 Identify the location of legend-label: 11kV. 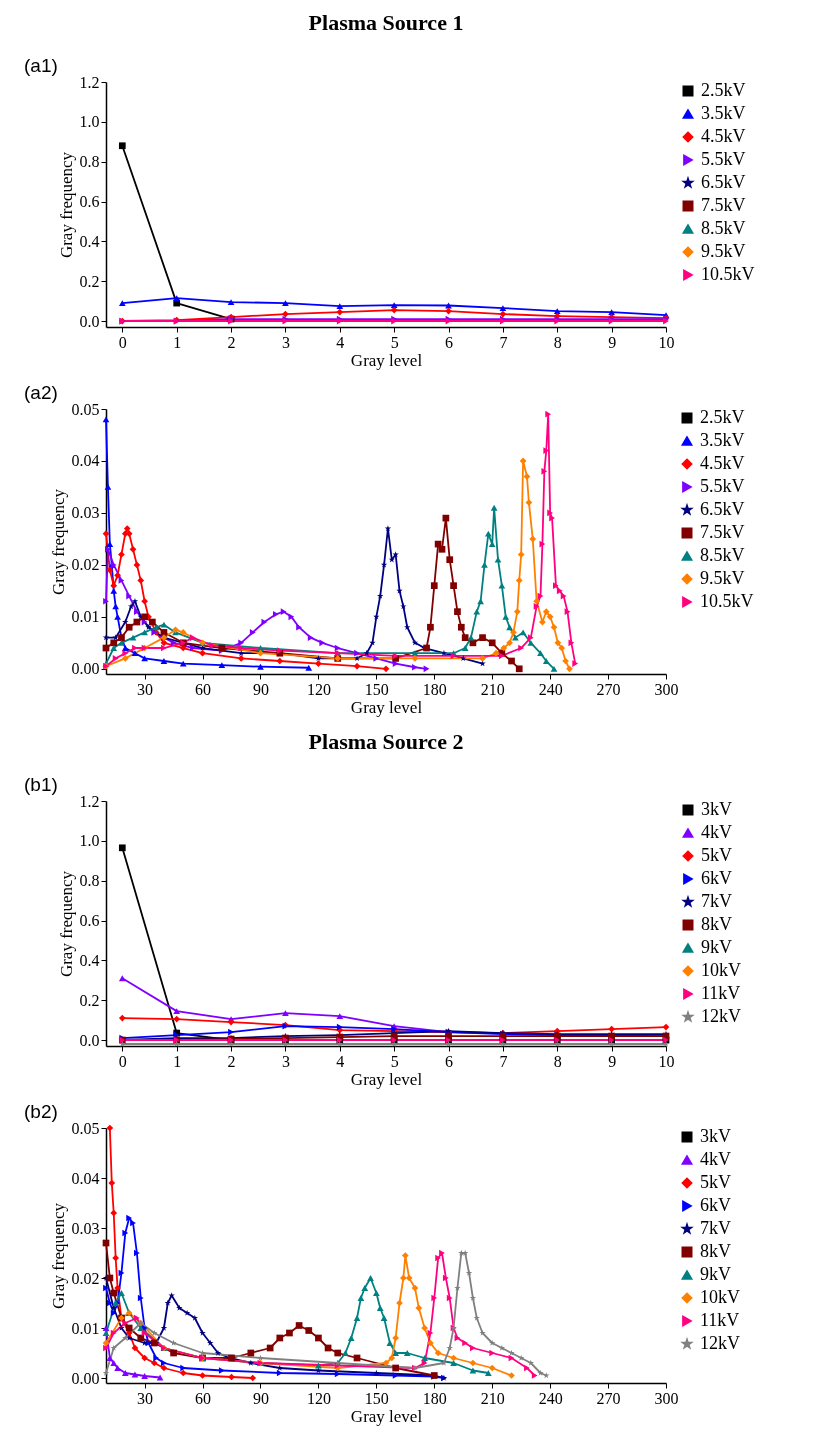
(721, 993).